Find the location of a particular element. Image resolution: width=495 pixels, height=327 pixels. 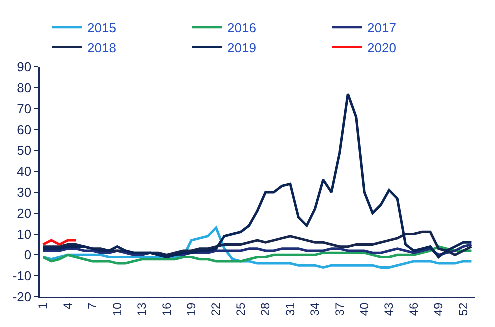

legend-label: 2020 is located at coordinates (382, 48).